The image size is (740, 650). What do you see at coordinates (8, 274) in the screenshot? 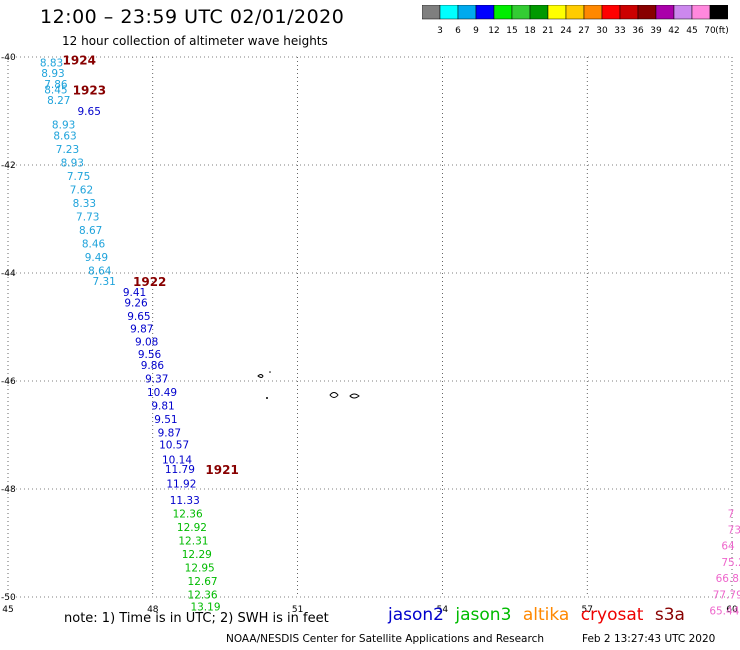
I see `y-tick-label: -44` at bounding box center [8, 274].